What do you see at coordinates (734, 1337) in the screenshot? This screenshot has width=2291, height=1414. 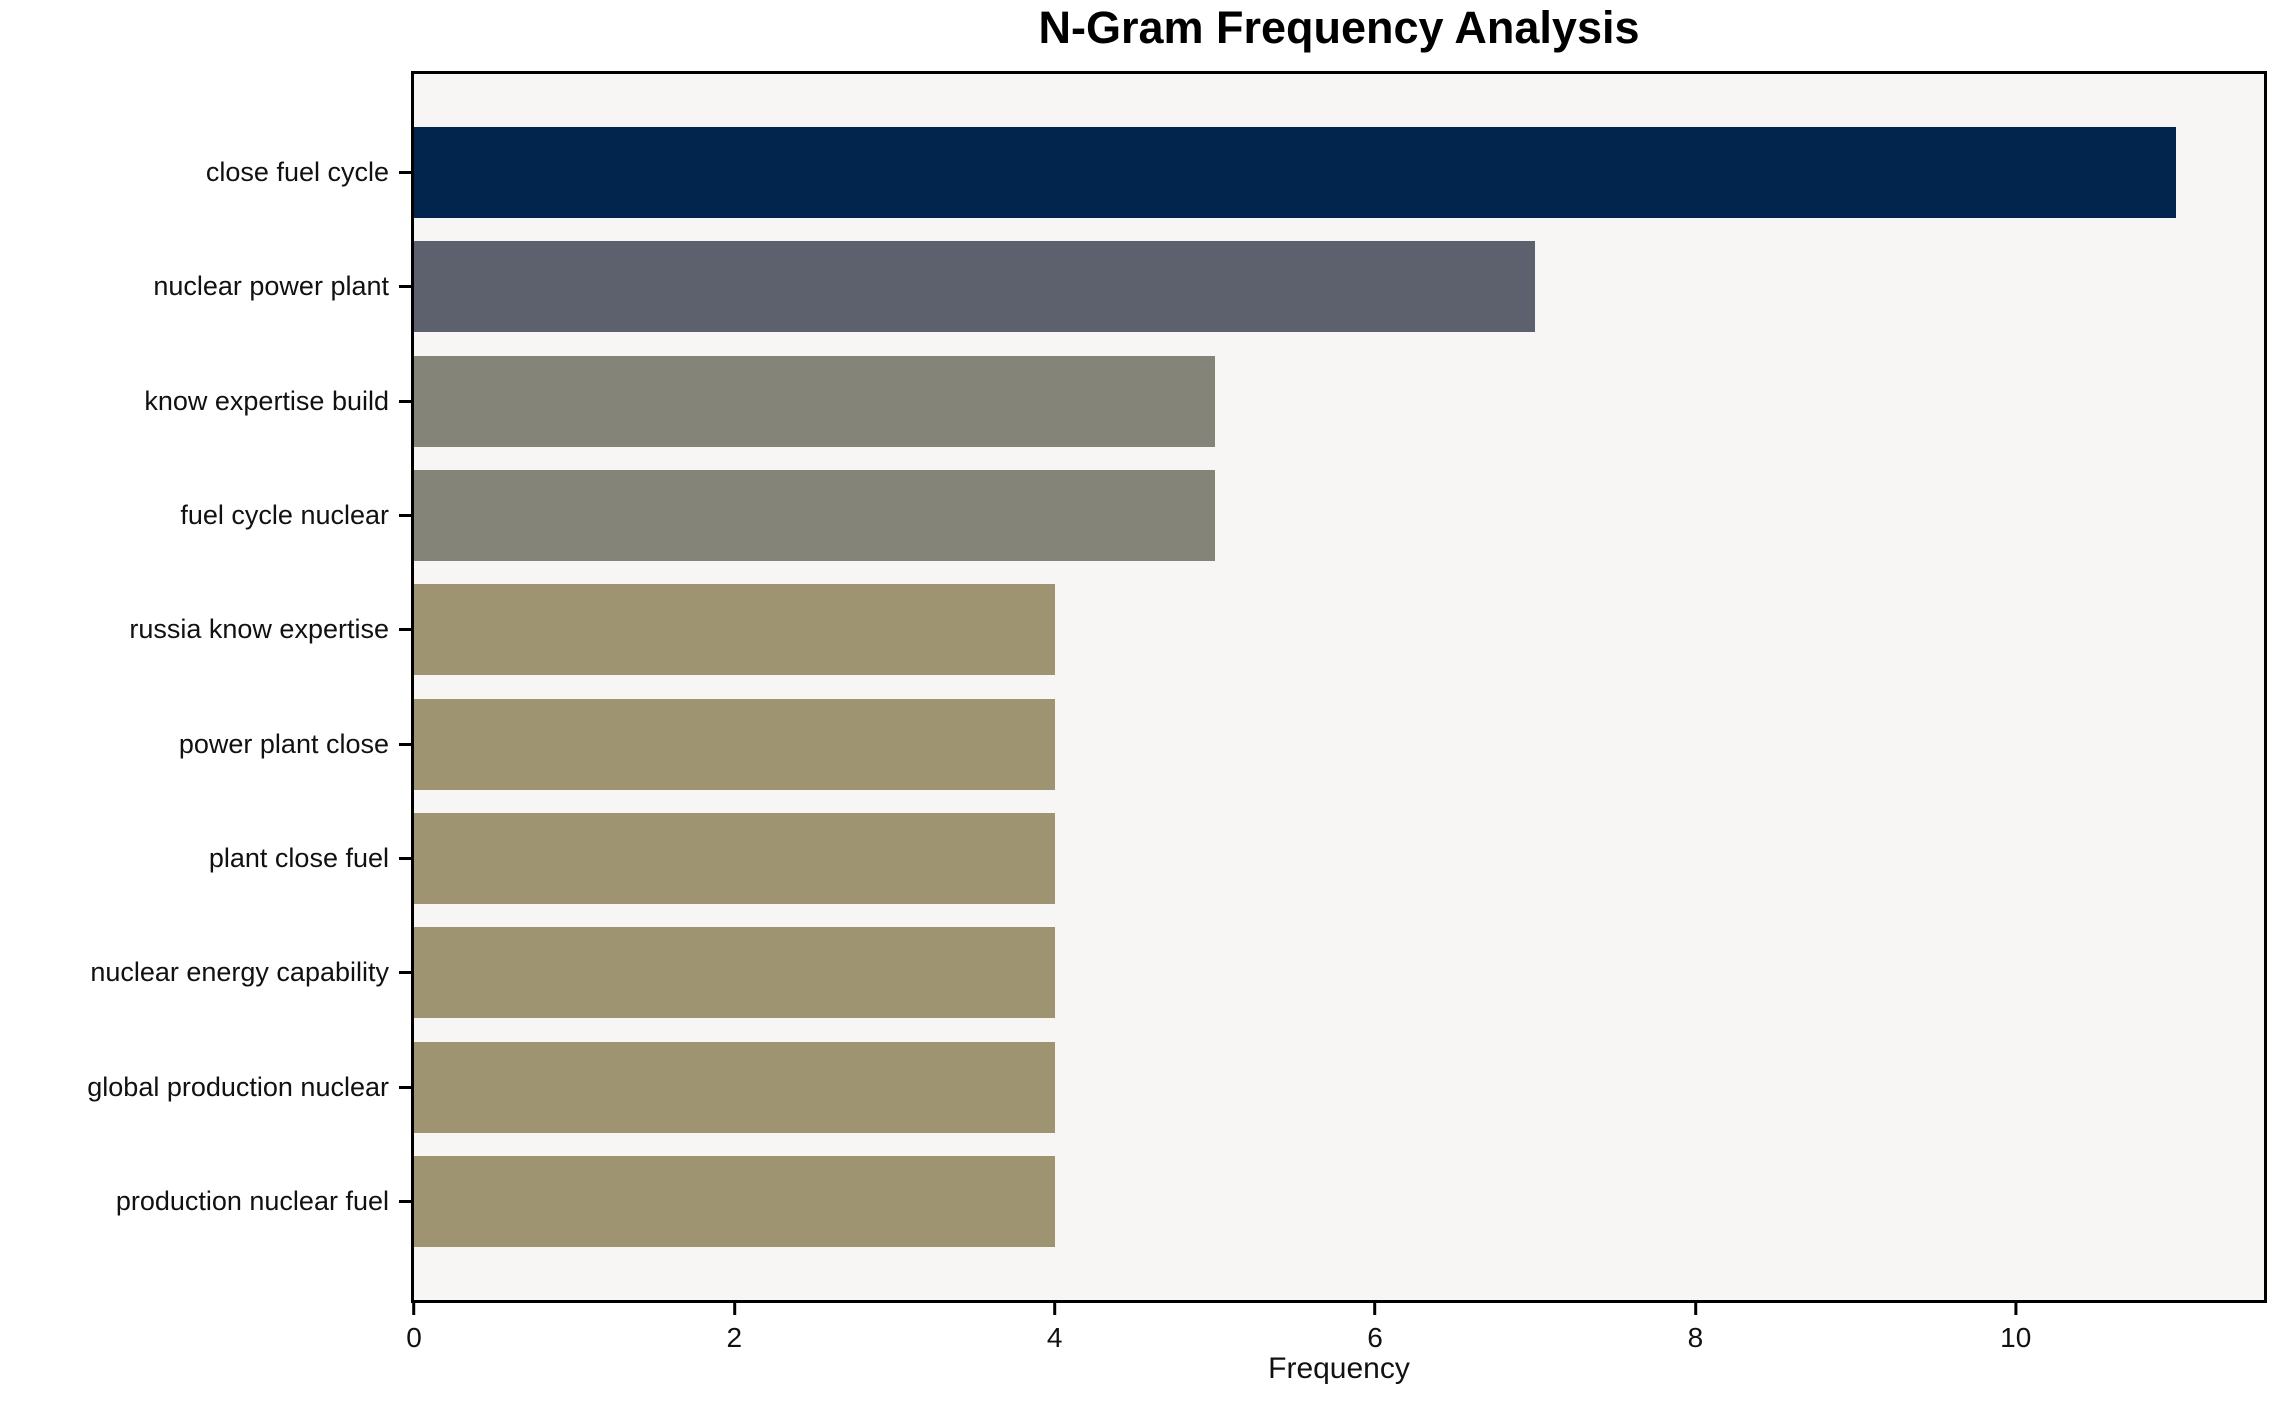 I see `x-tick-label: 2` at bounding box center [734, 1337].